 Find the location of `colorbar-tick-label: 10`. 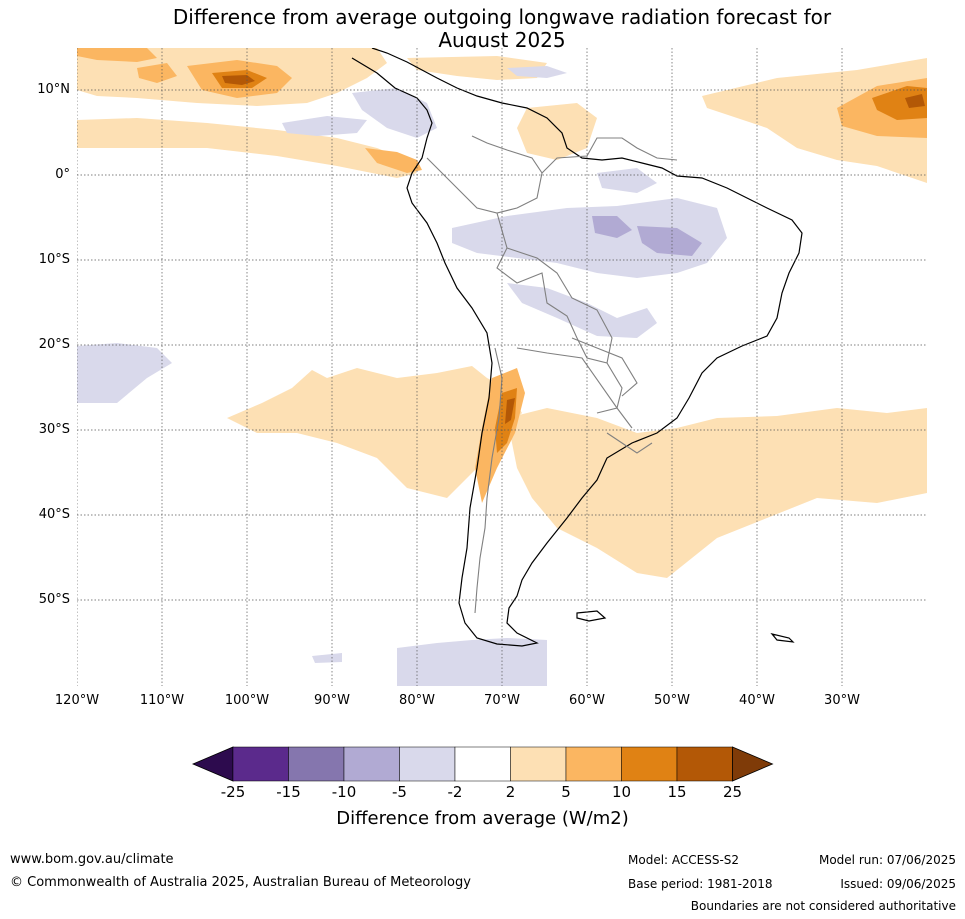

colorbar-tick-label: 10 is located at coordinates (621, 792).